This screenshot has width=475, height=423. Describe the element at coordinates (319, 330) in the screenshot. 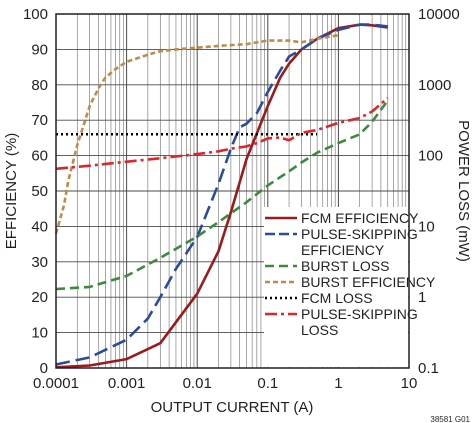

I see `legend-label: LOSS` at that location.